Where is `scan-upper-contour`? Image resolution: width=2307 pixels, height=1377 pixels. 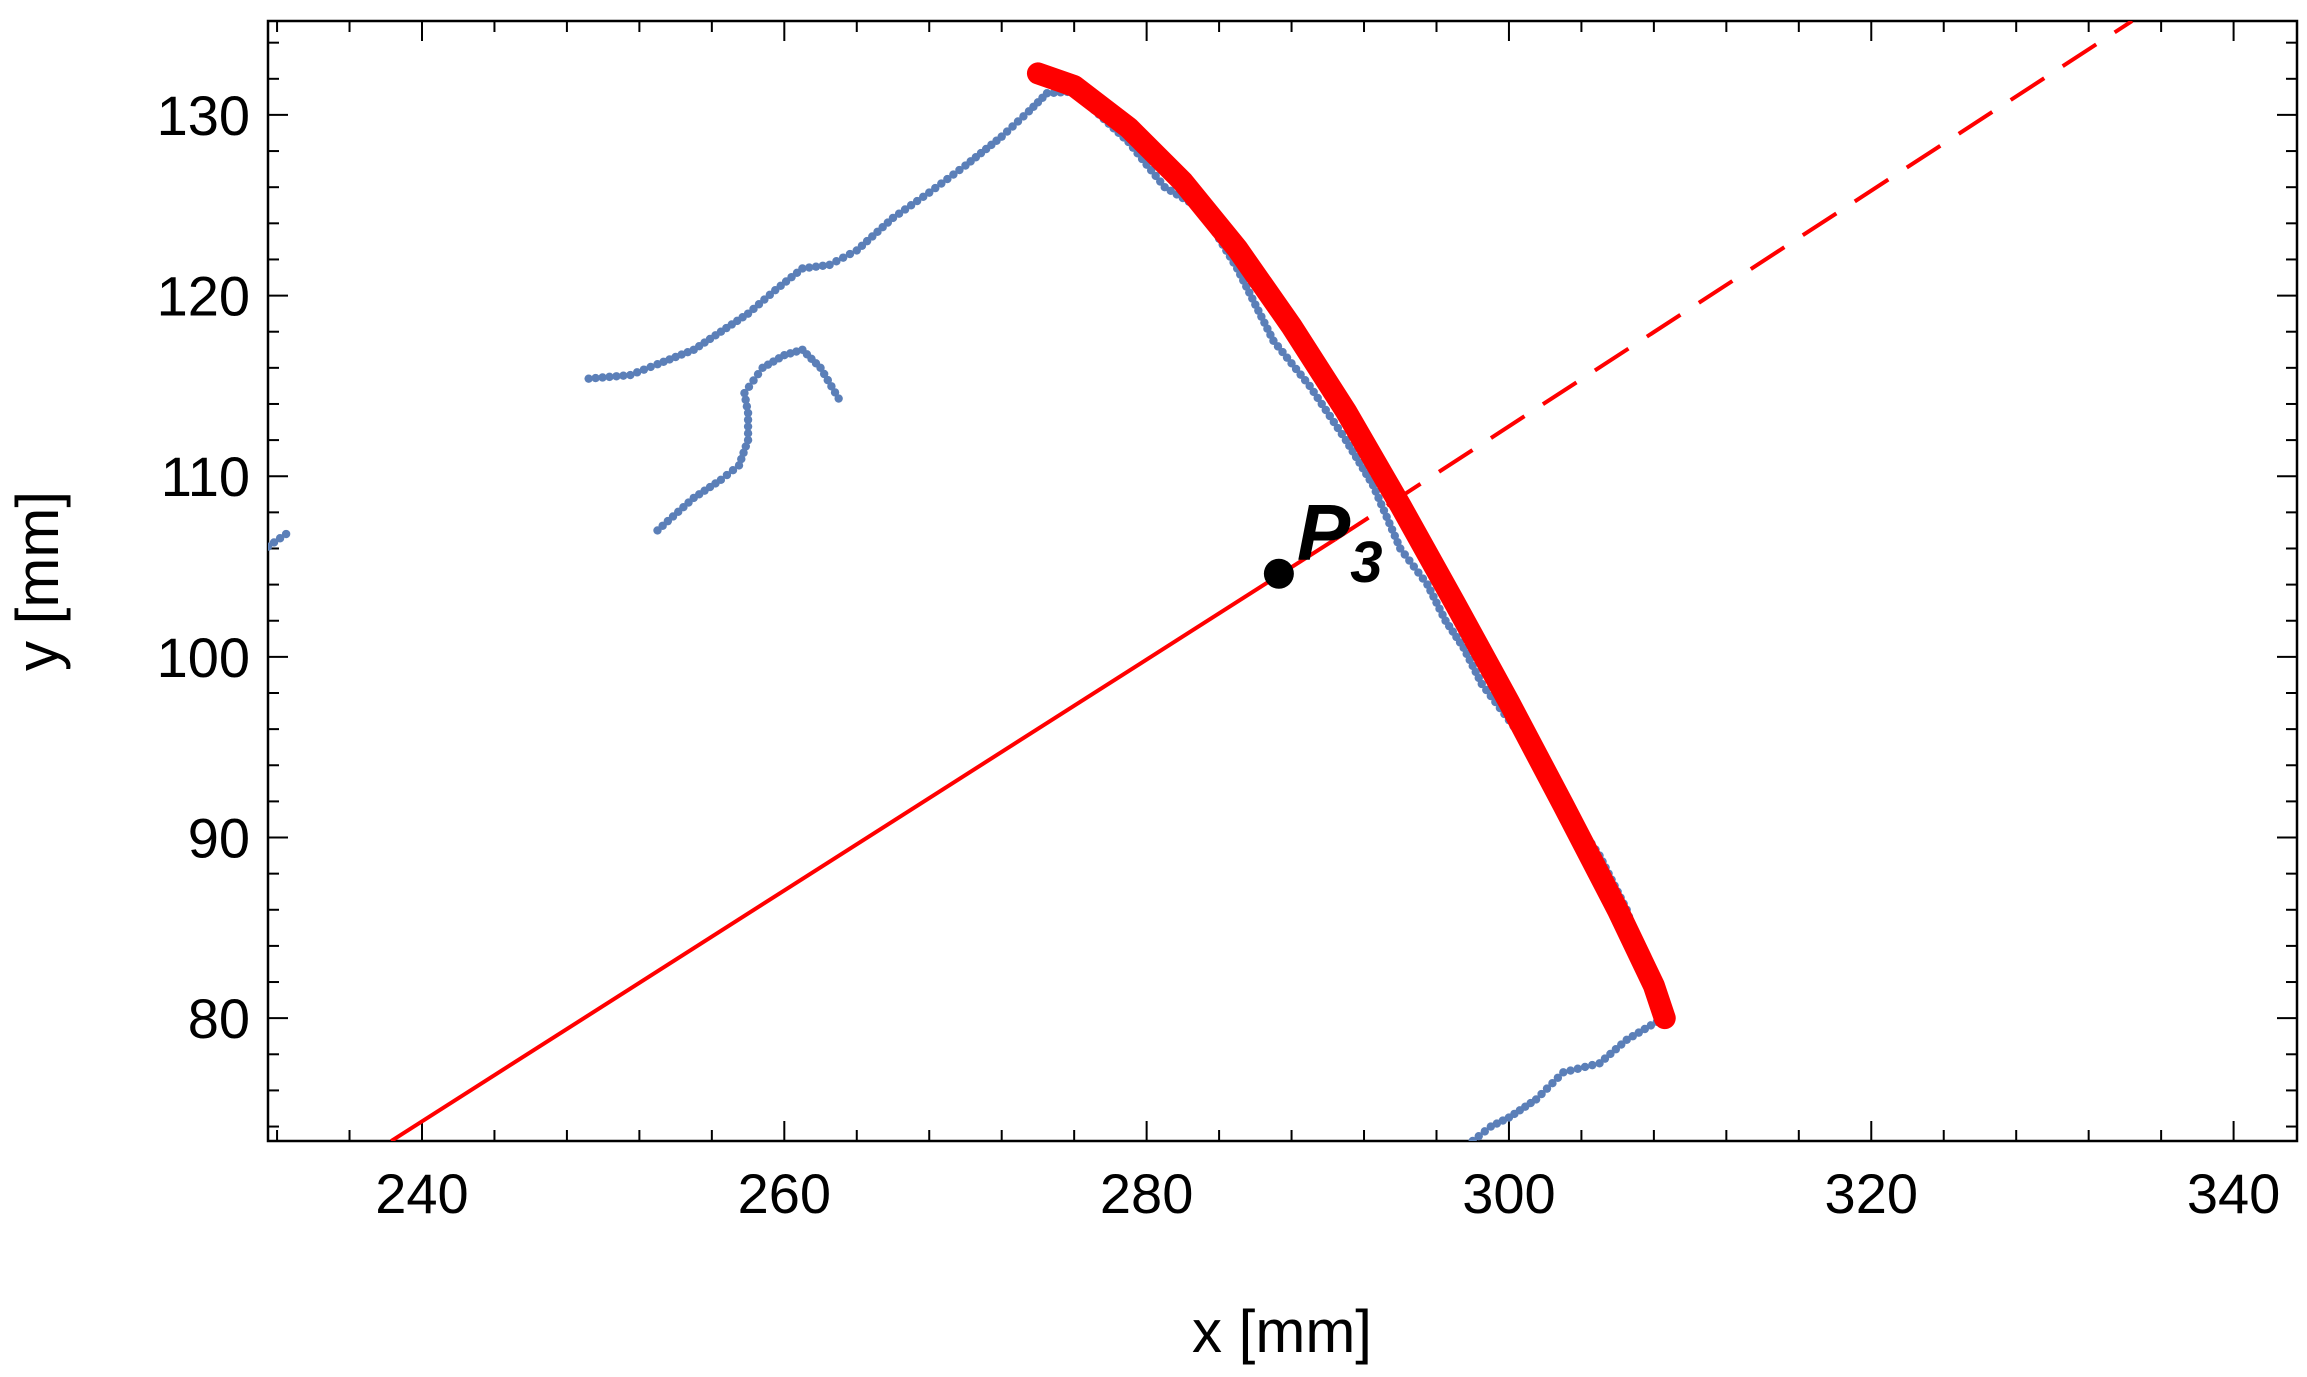 scan-upper-contour is located at coordinates (831, 235).